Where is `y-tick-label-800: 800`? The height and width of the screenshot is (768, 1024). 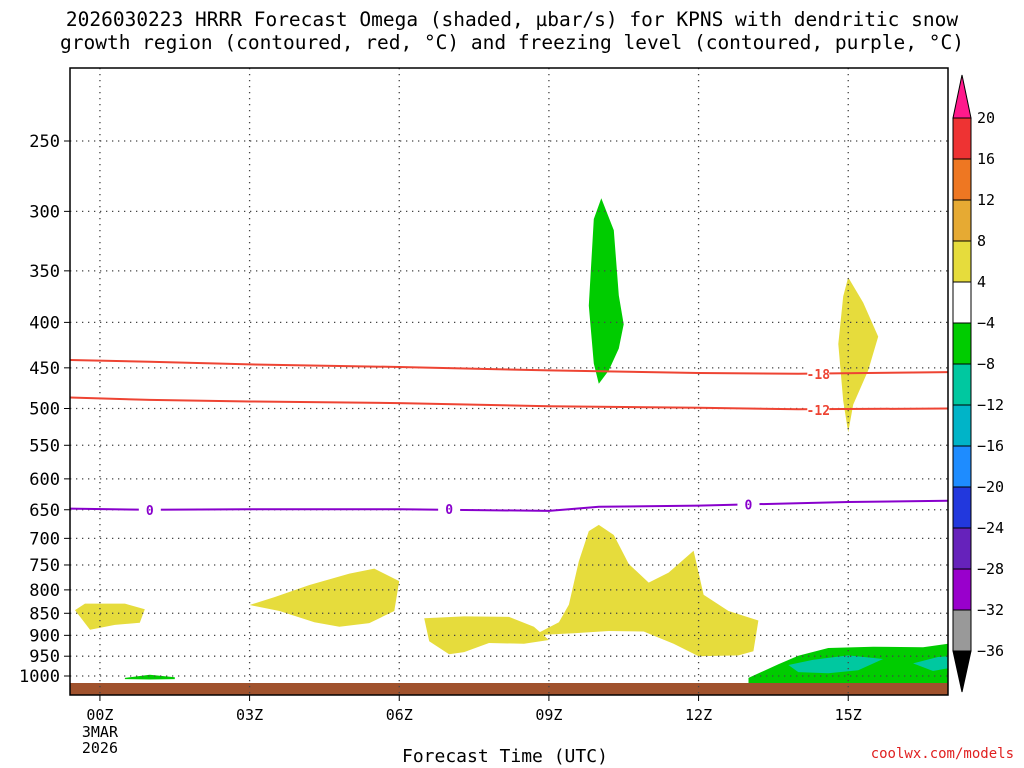 y-tick-label-800: 800 is located at coordinates (44, 591).